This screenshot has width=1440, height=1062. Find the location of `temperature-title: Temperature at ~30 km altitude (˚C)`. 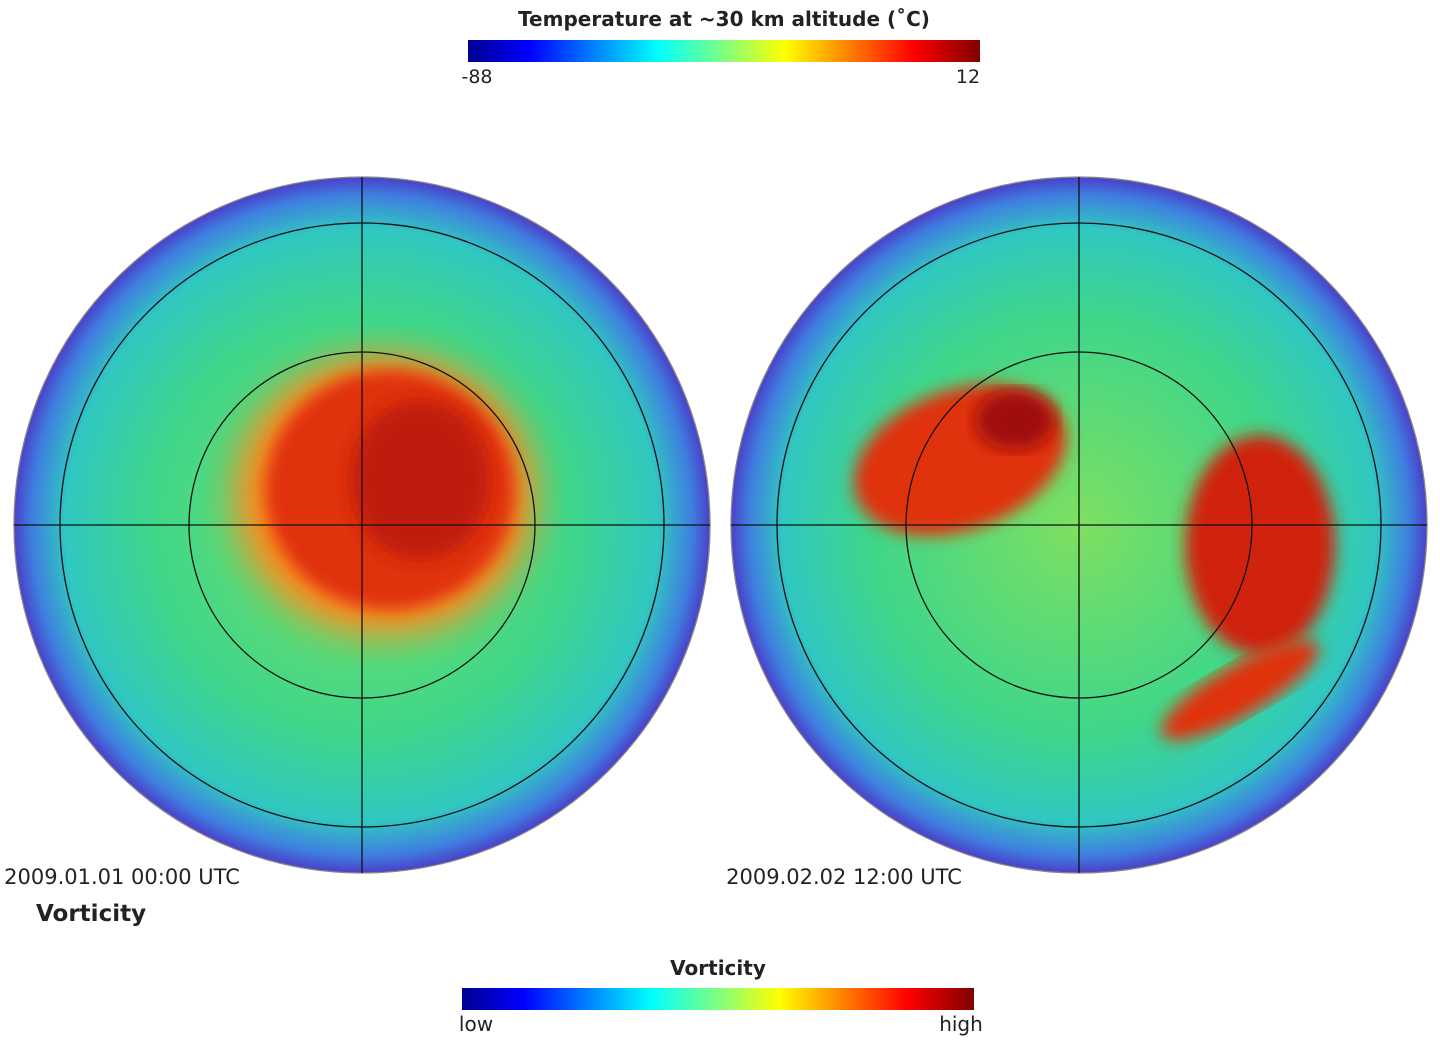

temperature-title: Temperature at ~30 km altitude (˚C) is located at coordinates (724, 19).